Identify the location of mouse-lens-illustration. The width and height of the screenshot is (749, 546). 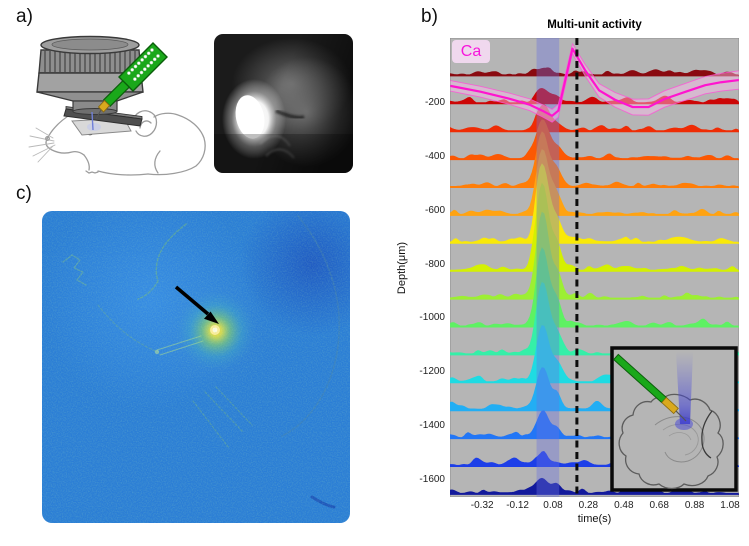
(117, 105).